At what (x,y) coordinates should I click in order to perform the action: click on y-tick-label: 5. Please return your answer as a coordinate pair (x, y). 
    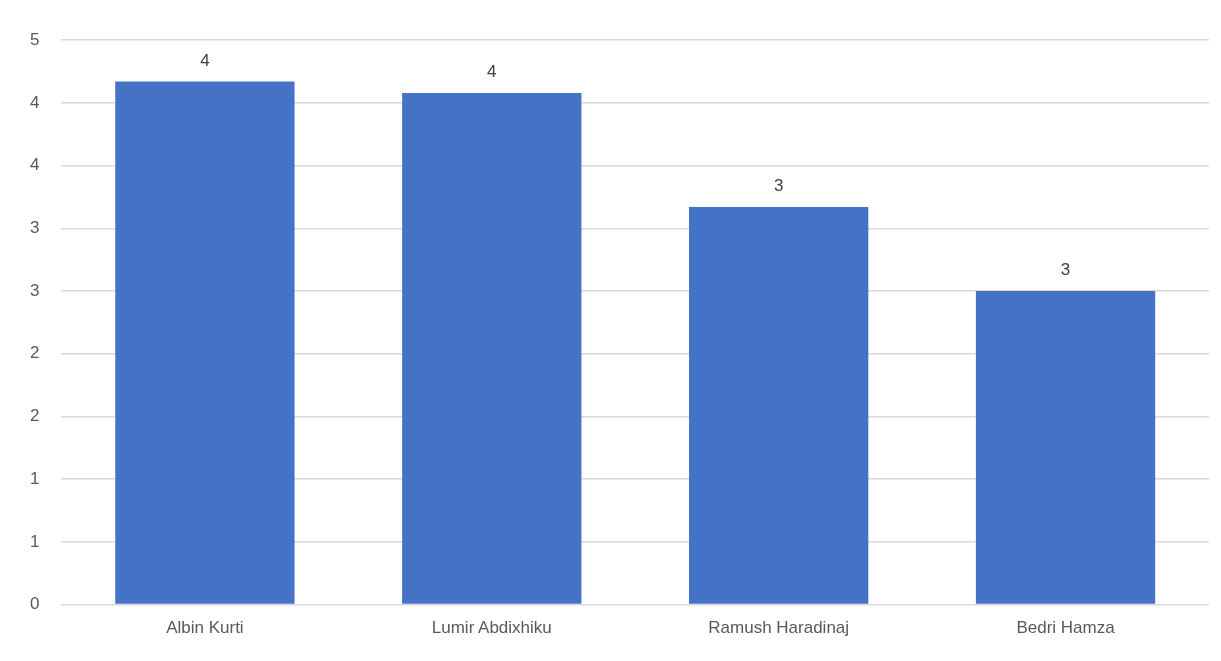
    Looking at the image, I should click on (34, 39).